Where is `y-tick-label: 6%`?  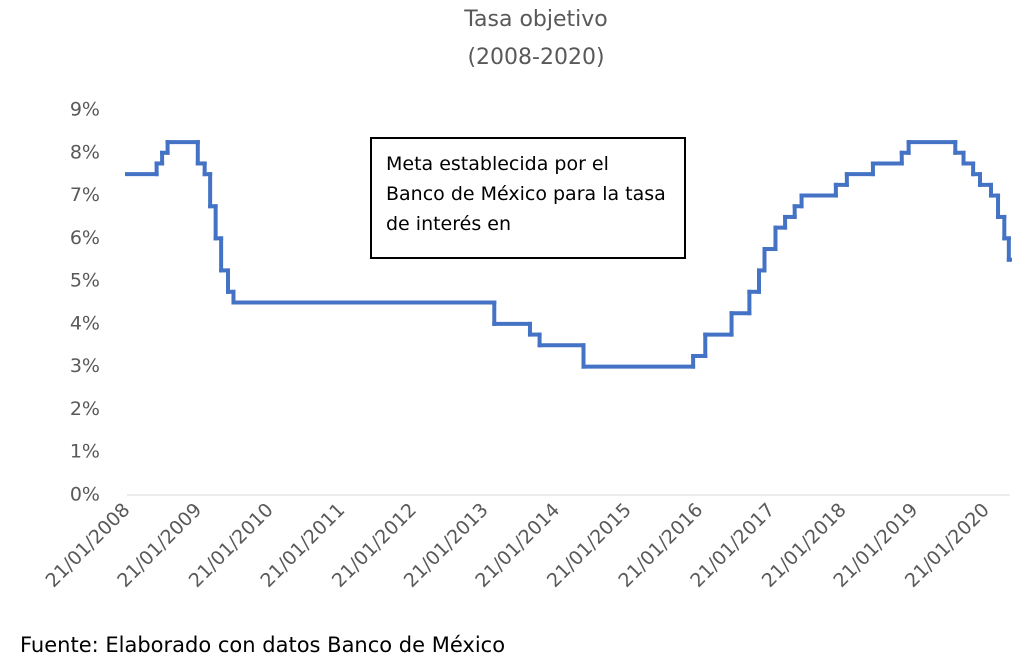 y-tick-label: 6% is located at coordinates (85, 238).